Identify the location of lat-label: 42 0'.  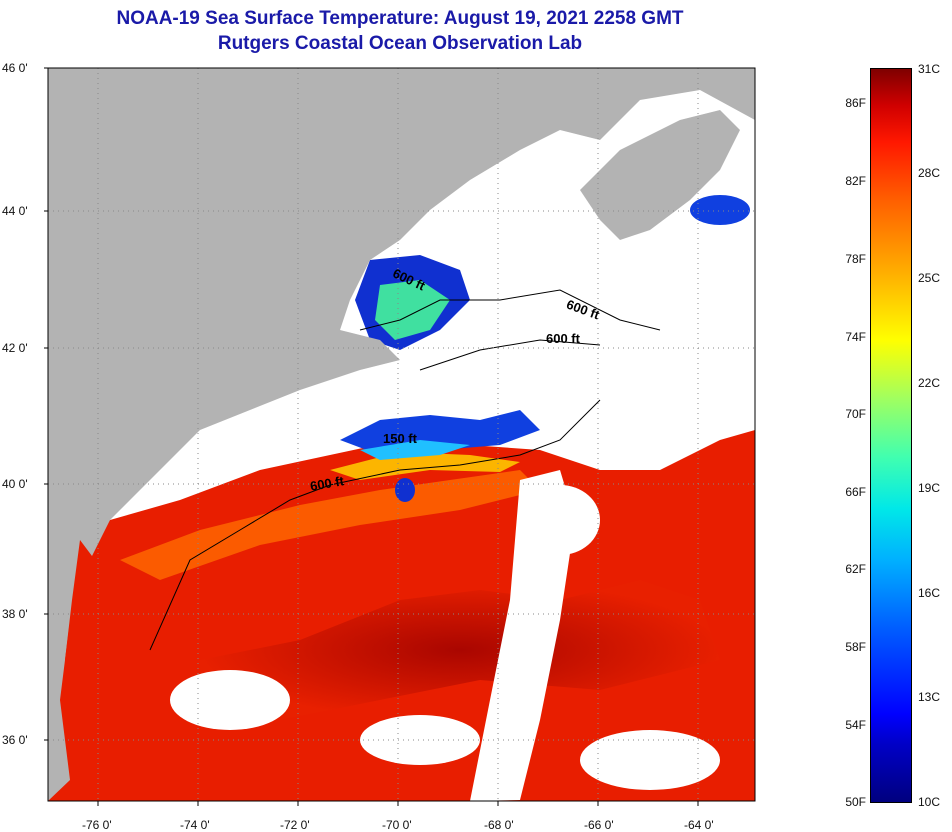
(15, 348).